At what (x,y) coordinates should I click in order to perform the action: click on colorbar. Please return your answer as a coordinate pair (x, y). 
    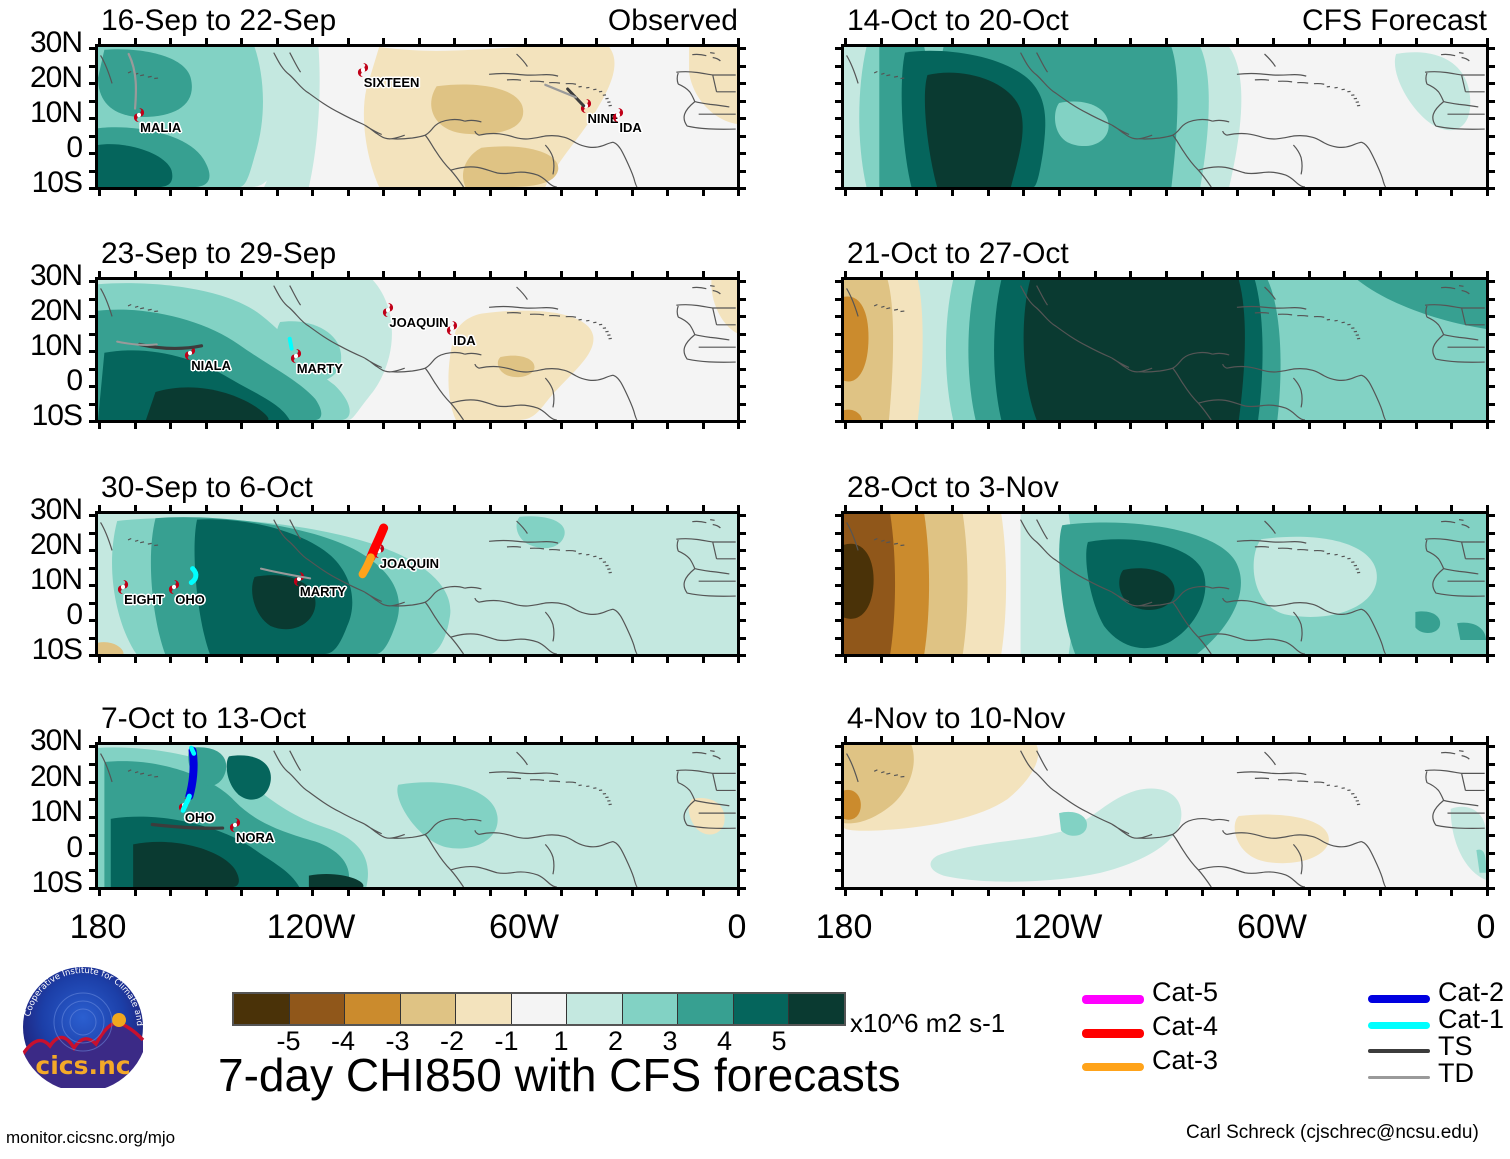
    Looking at the image, I should click on (539, 1009).